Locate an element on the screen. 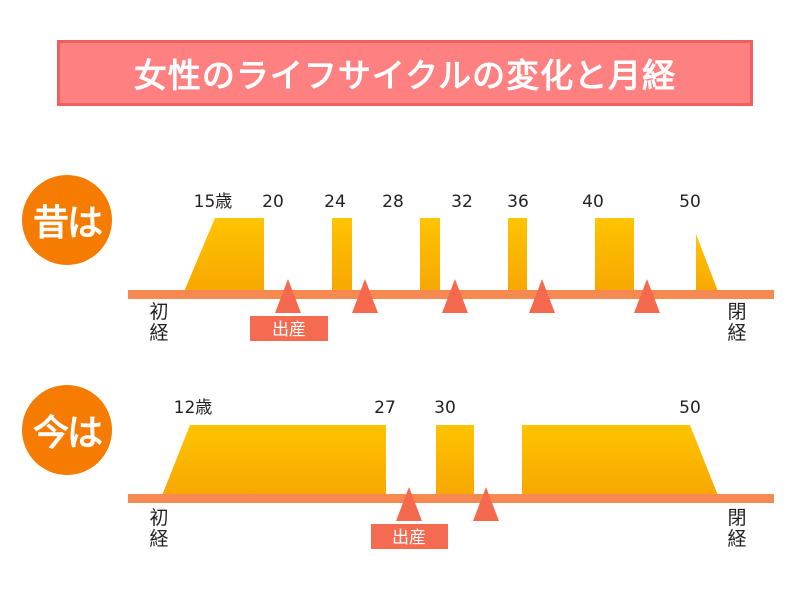  age-label: 36 is located at coordinates (518, 202).